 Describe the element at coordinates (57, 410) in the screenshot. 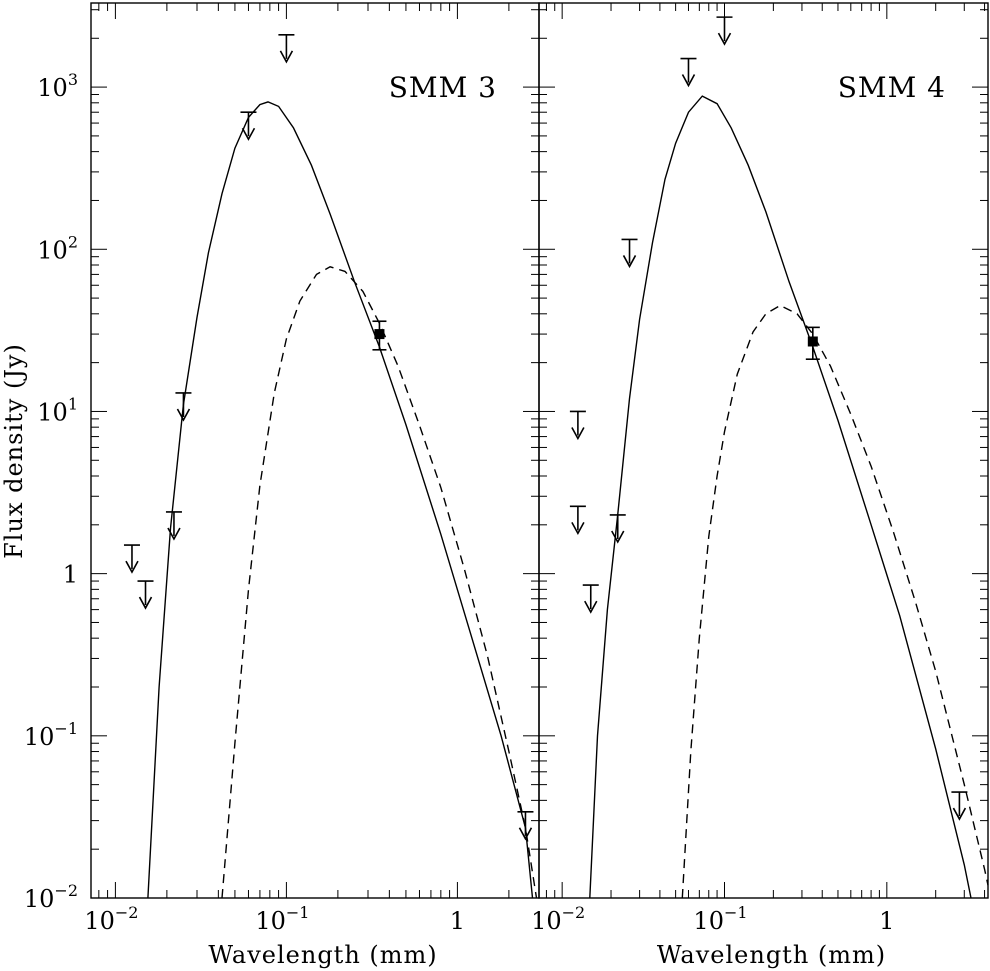

I see `y-tick-label: 10¹` at that location.